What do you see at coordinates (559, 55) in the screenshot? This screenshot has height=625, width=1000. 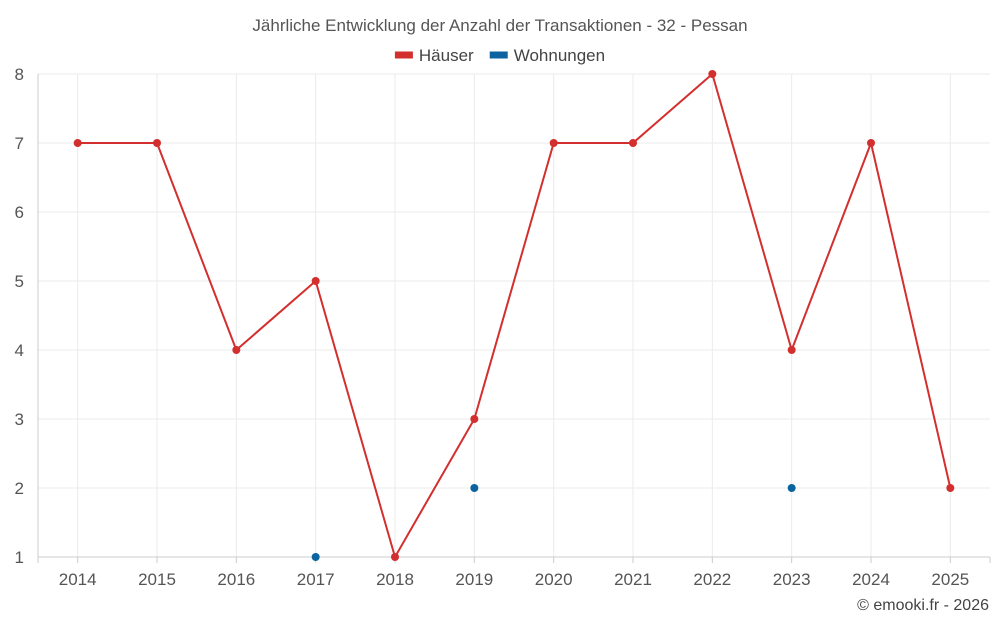 I see `legend-label-wohnungen: Wohnungen` at bounding box center [559, 55].